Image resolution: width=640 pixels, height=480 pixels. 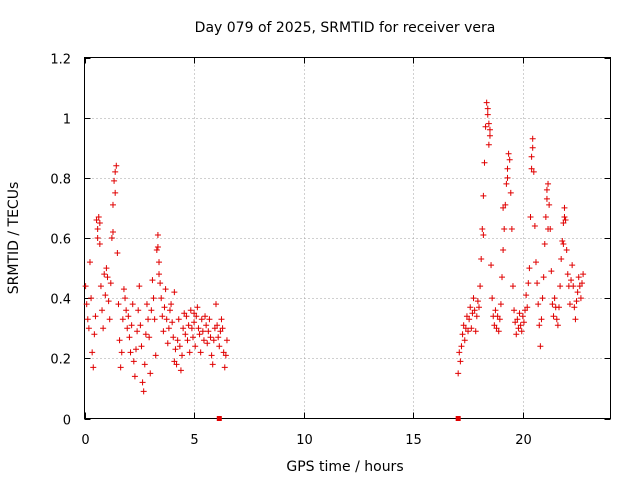 I want to click on y-tick-label: 0, so click(x=67, y=421).